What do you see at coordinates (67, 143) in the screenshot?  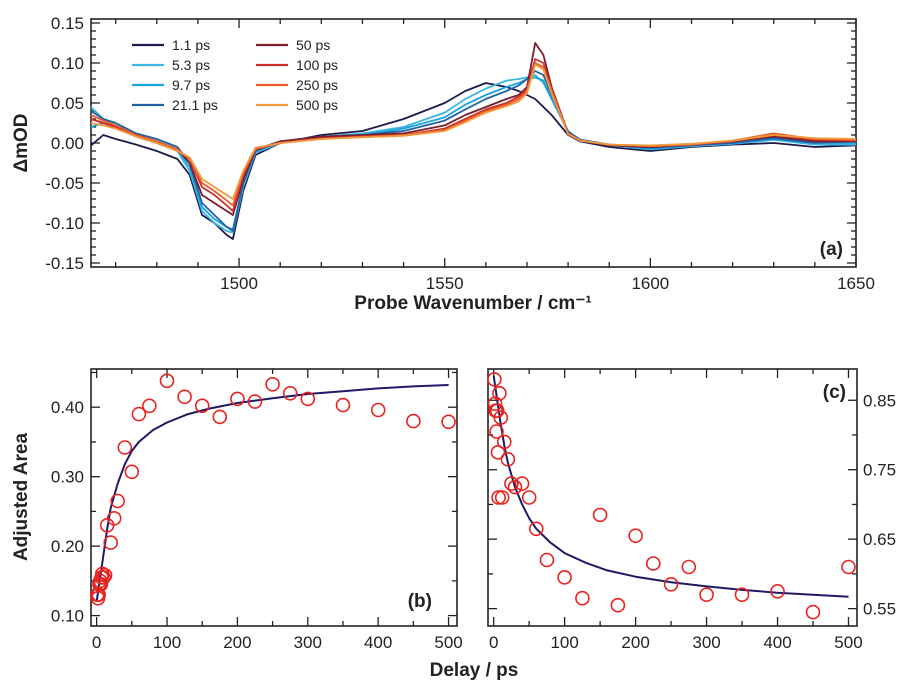 I see `y-tick-label: 0.00` at bounding box center [67, 143].